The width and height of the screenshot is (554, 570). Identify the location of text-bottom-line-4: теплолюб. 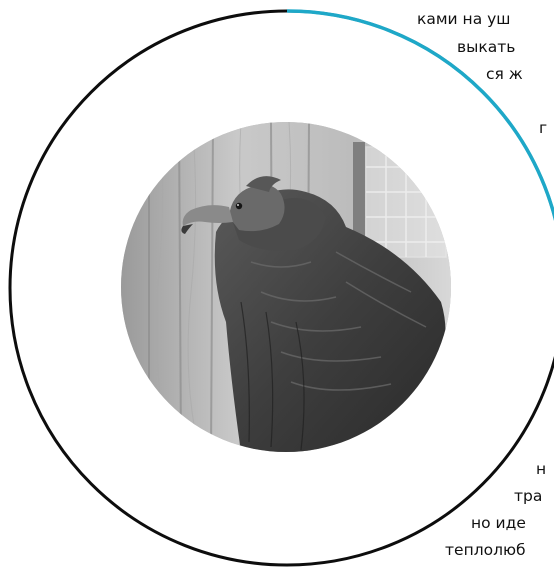
(485, 550).